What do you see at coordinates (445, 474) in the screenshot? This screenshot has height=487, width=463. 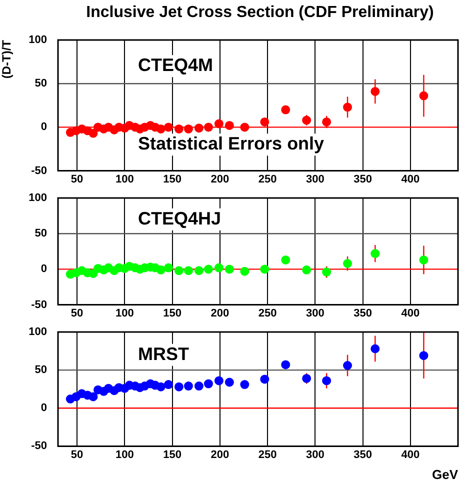 I see `x-axis-title: GeV` at bounding box center [445, 474].